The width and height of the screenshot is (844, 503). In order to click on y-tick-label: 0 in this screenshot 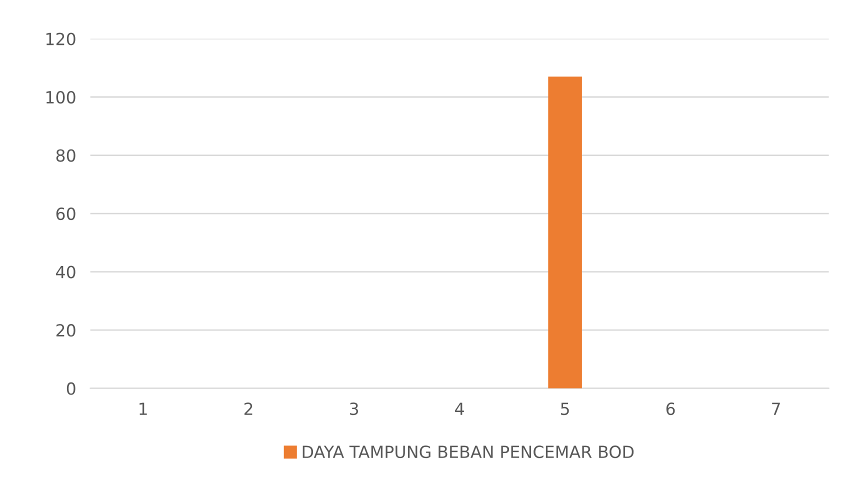, I will do `click(71, 388)`.